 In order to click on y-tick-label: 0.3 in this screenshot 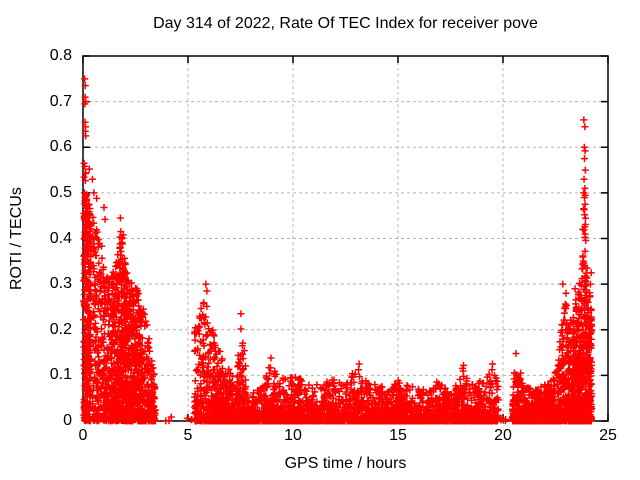, I will do `click(60, 284)`.